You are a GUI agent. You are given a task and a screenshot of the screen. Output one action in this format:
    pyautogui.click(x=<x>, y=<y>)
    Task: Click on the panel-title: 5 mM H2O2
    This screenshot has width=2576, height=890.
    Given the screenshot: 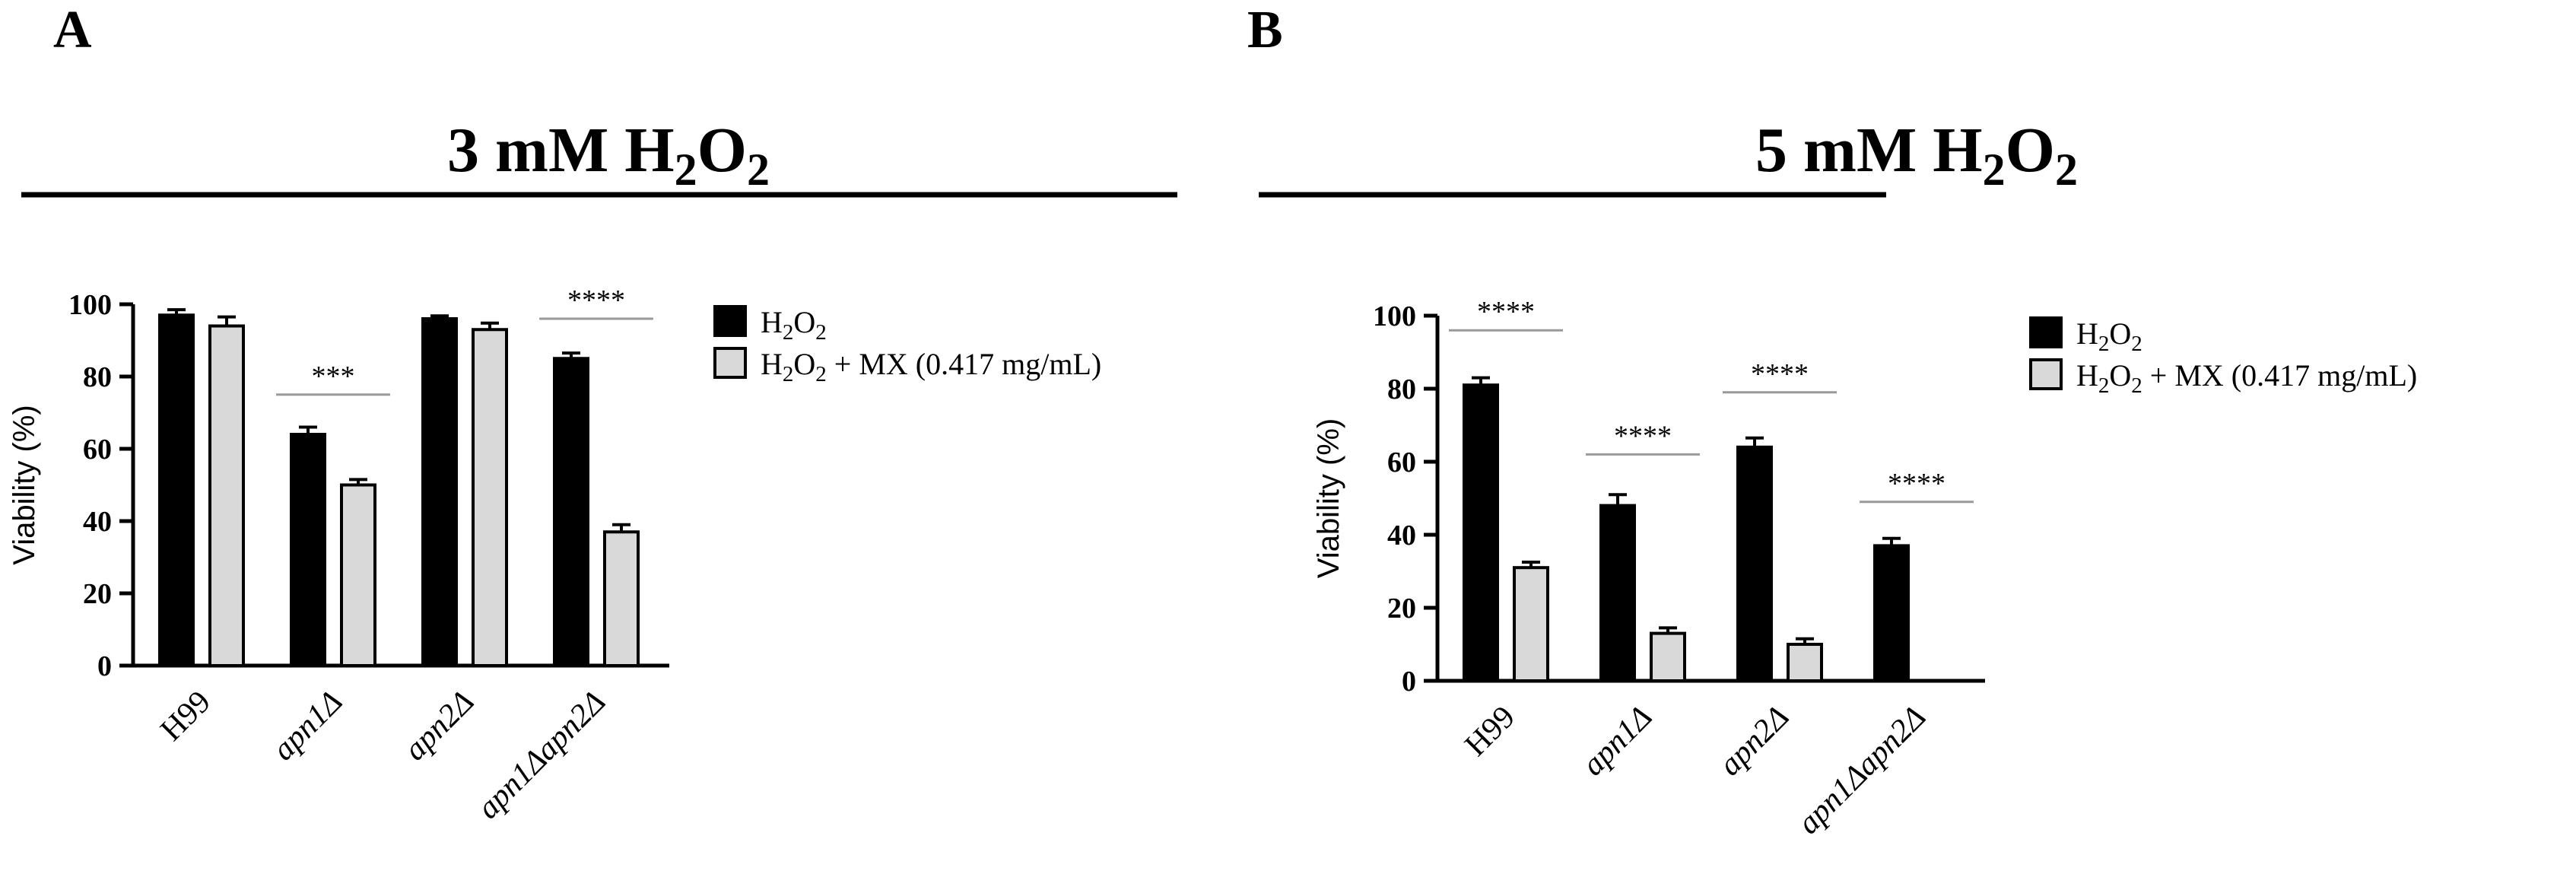 What is the action you would take?
    pyautogui.click(x=1917, y=155)
    